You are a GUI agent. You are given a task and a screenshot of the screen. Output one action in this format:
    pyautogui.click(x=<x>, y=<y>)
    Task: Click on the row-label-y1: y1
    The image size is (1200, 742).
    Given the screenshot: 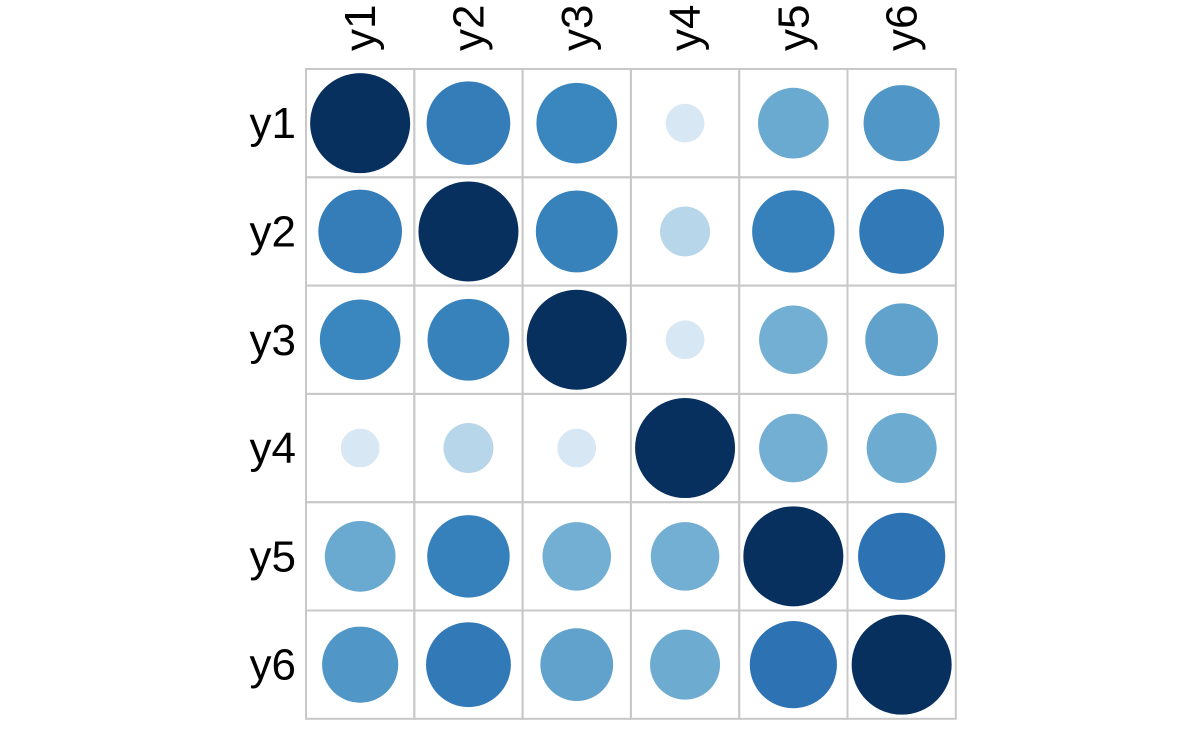 What is the action you would take?
    pyautogui.click(x=273, y=123)
    